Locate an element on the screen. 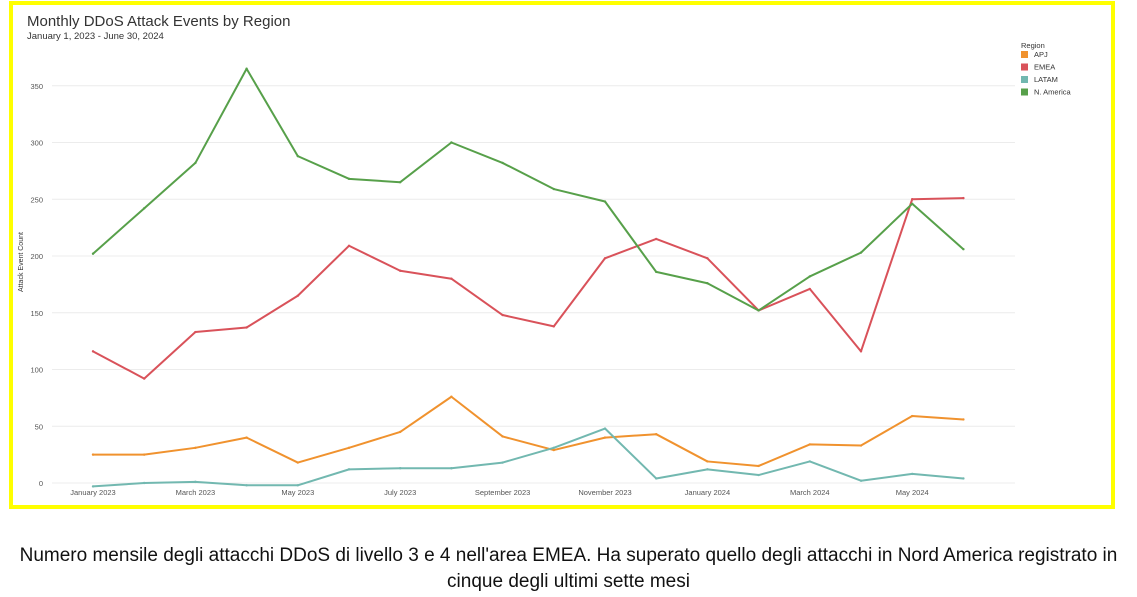  y-tick-label: 300 is located at coordinates (36, 143).